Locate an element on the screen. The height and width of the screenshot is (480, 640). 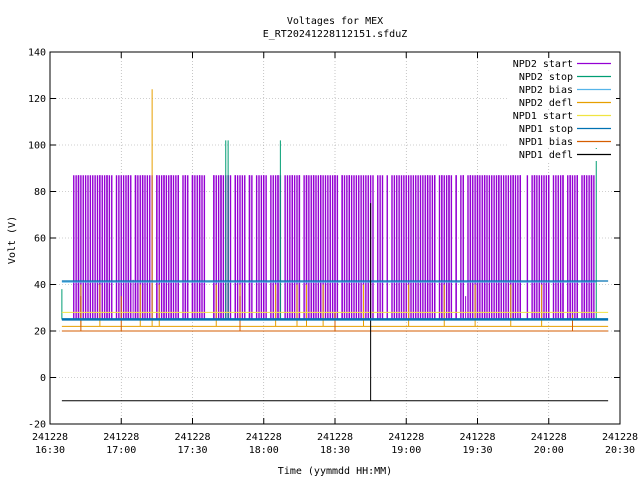
y-axis-label: Volt (V) is located at coordinates (12, 240).